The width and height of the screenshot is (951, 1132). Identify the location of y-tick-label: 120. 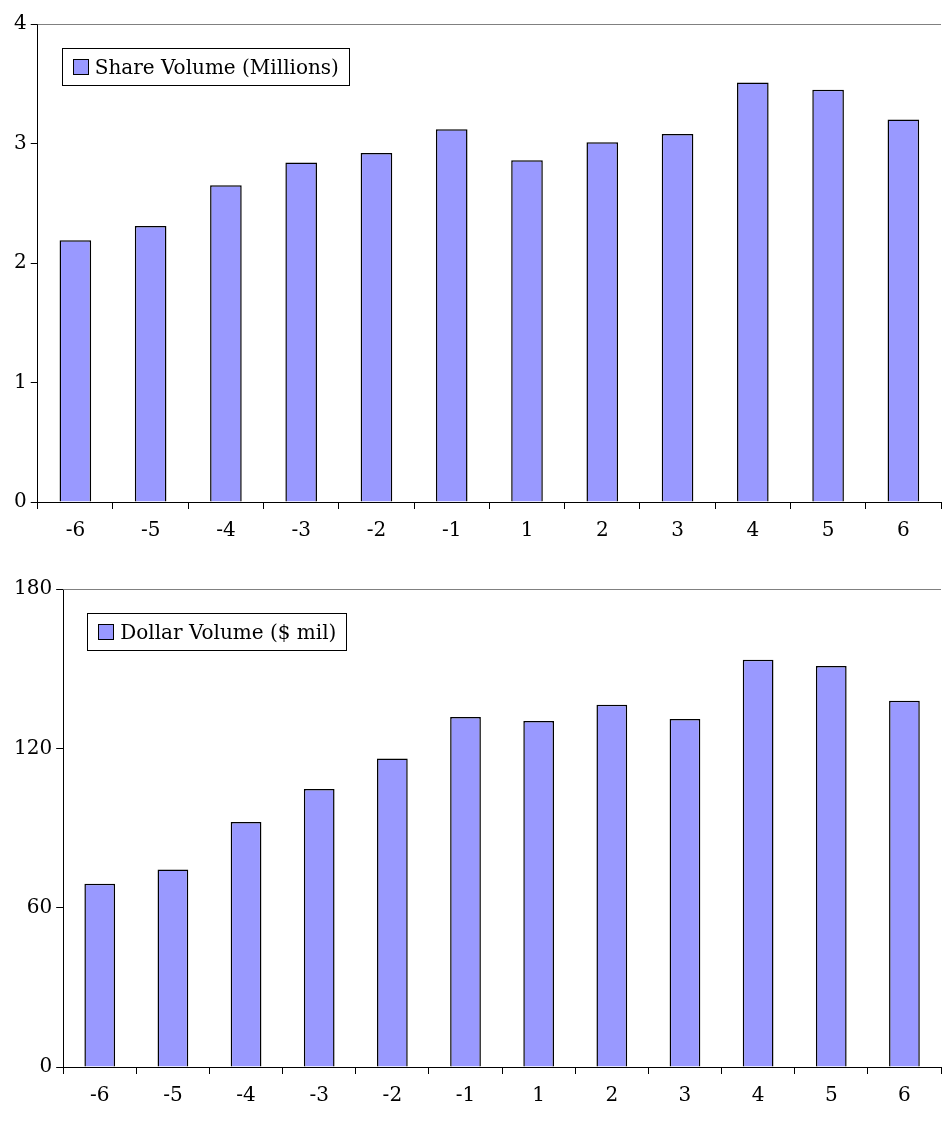
(33, 746).